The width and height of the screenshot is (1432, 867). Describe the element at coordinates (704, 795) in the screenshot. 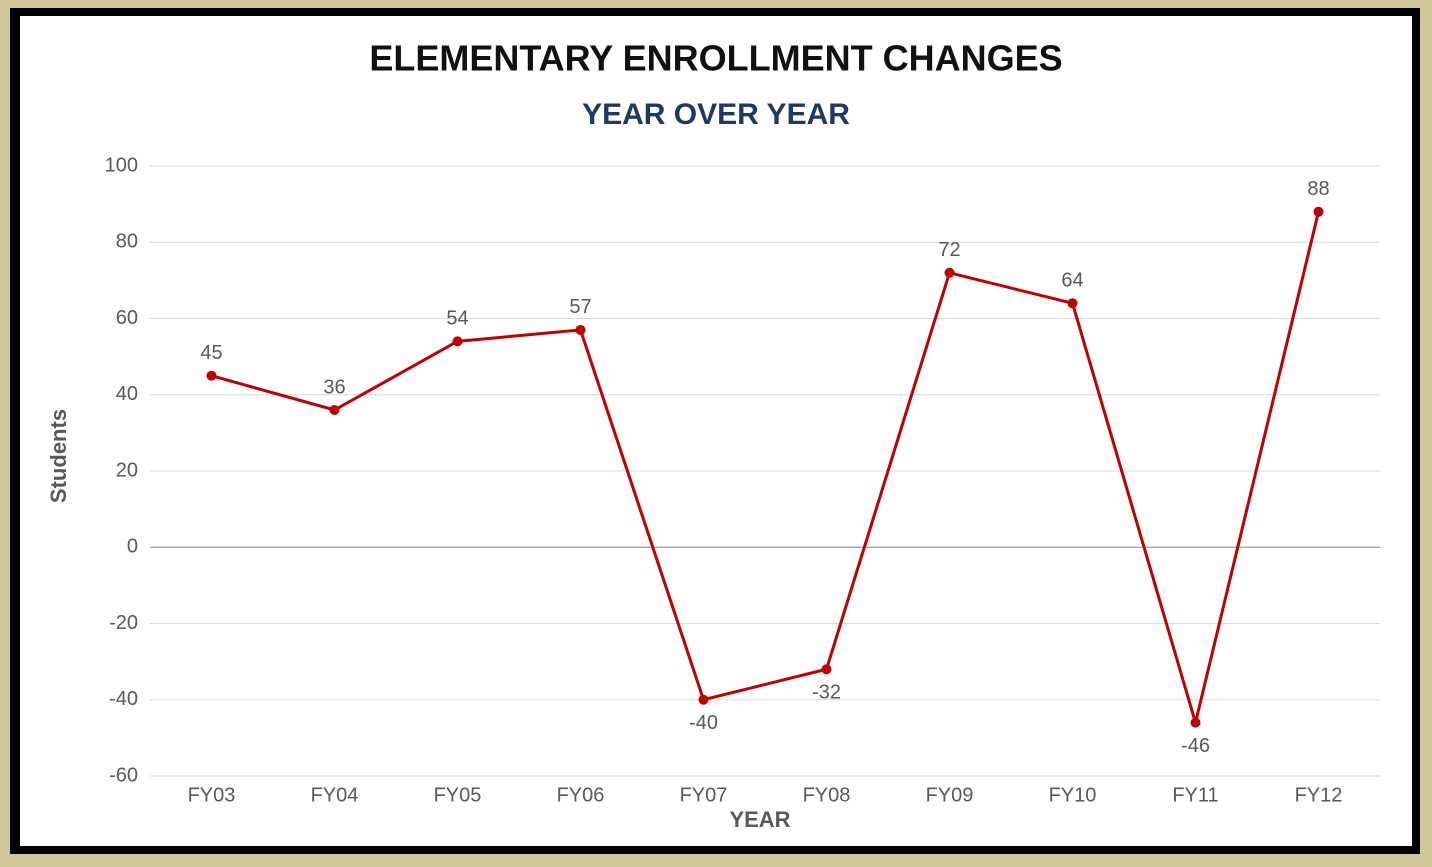

I see `x-tick-label: FY07` at that location.